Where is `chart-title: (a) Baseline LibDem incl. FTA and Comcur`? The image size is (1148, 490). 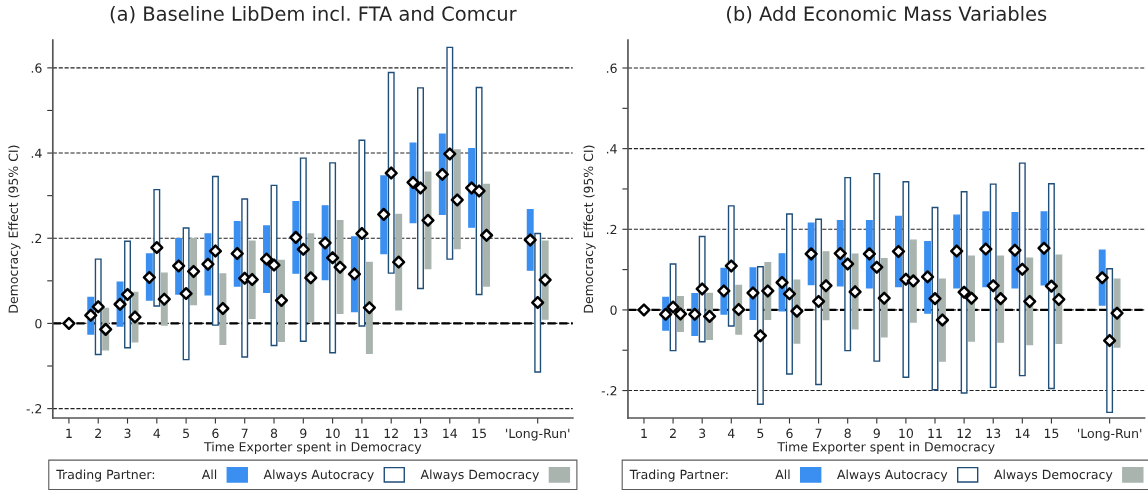 chart-title: (a) Baseline LibDem incl. FTA and Comcur is located at coordinates (313, 14).